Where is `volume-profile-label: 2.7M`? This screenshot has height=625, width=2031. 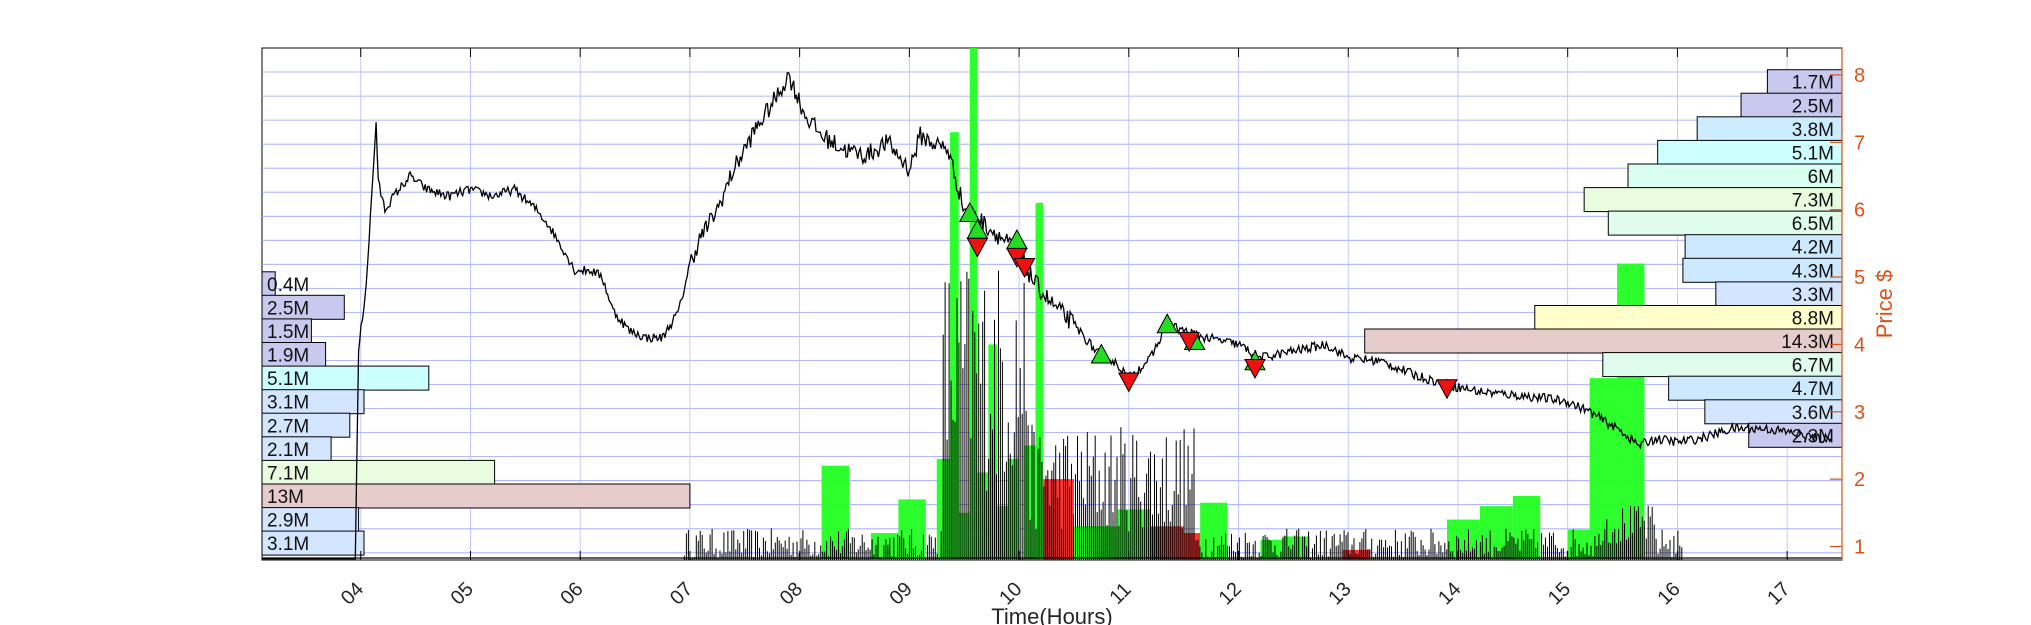
volume-profile-label: 2.7M is located at coordinates (288, 426).